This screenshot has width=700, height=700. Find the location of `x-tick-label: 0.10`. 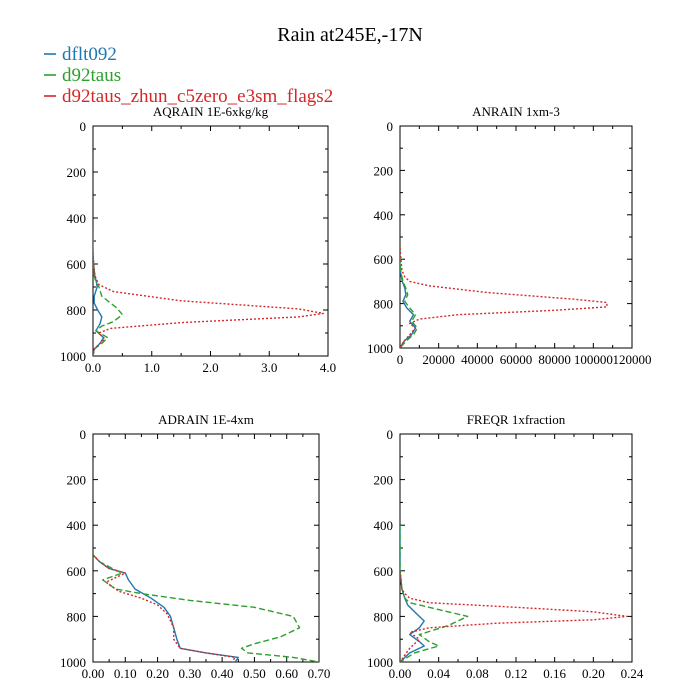

x-tick-label: 0.10 is located at coordinates (125, 673).